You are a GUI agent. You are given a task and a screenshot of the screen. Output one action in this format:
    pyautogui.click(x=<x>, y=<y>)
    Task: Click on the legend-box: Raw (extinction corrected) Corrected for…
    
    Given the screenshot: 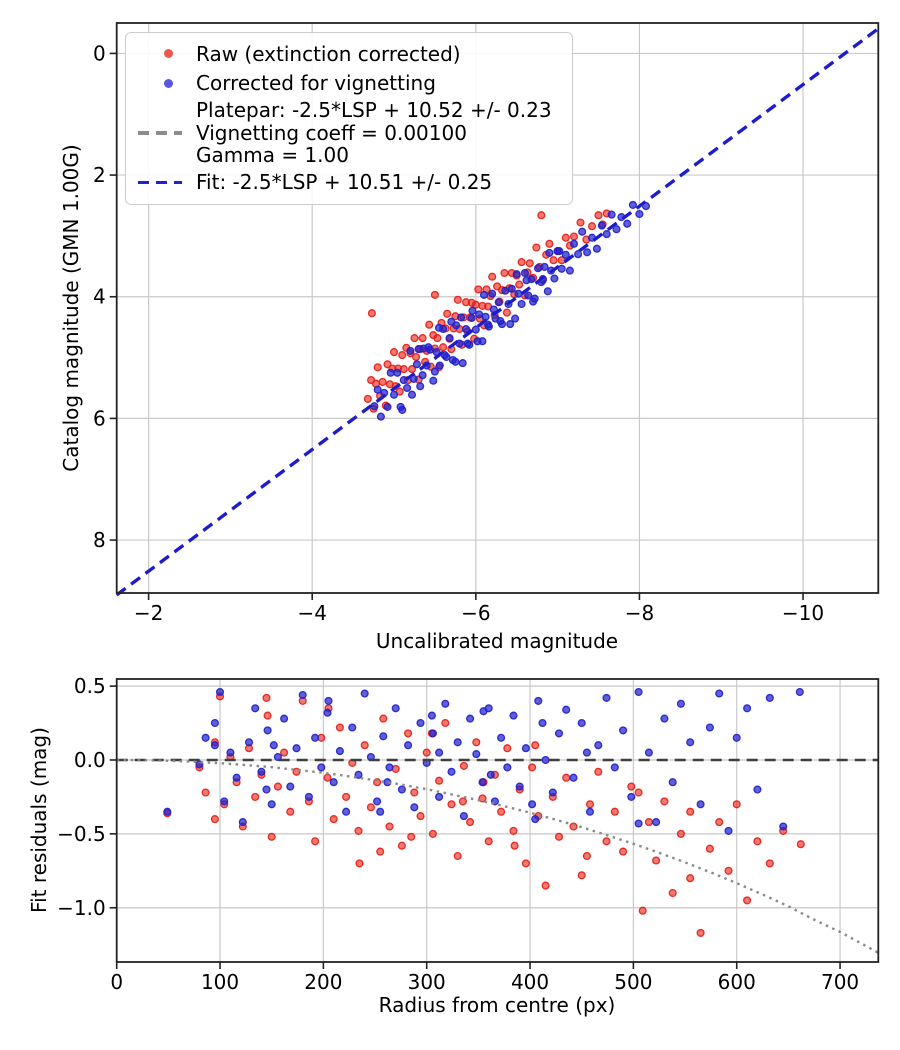 What is the action you would take?
    pyautogui.click(x=349, y=118)
    